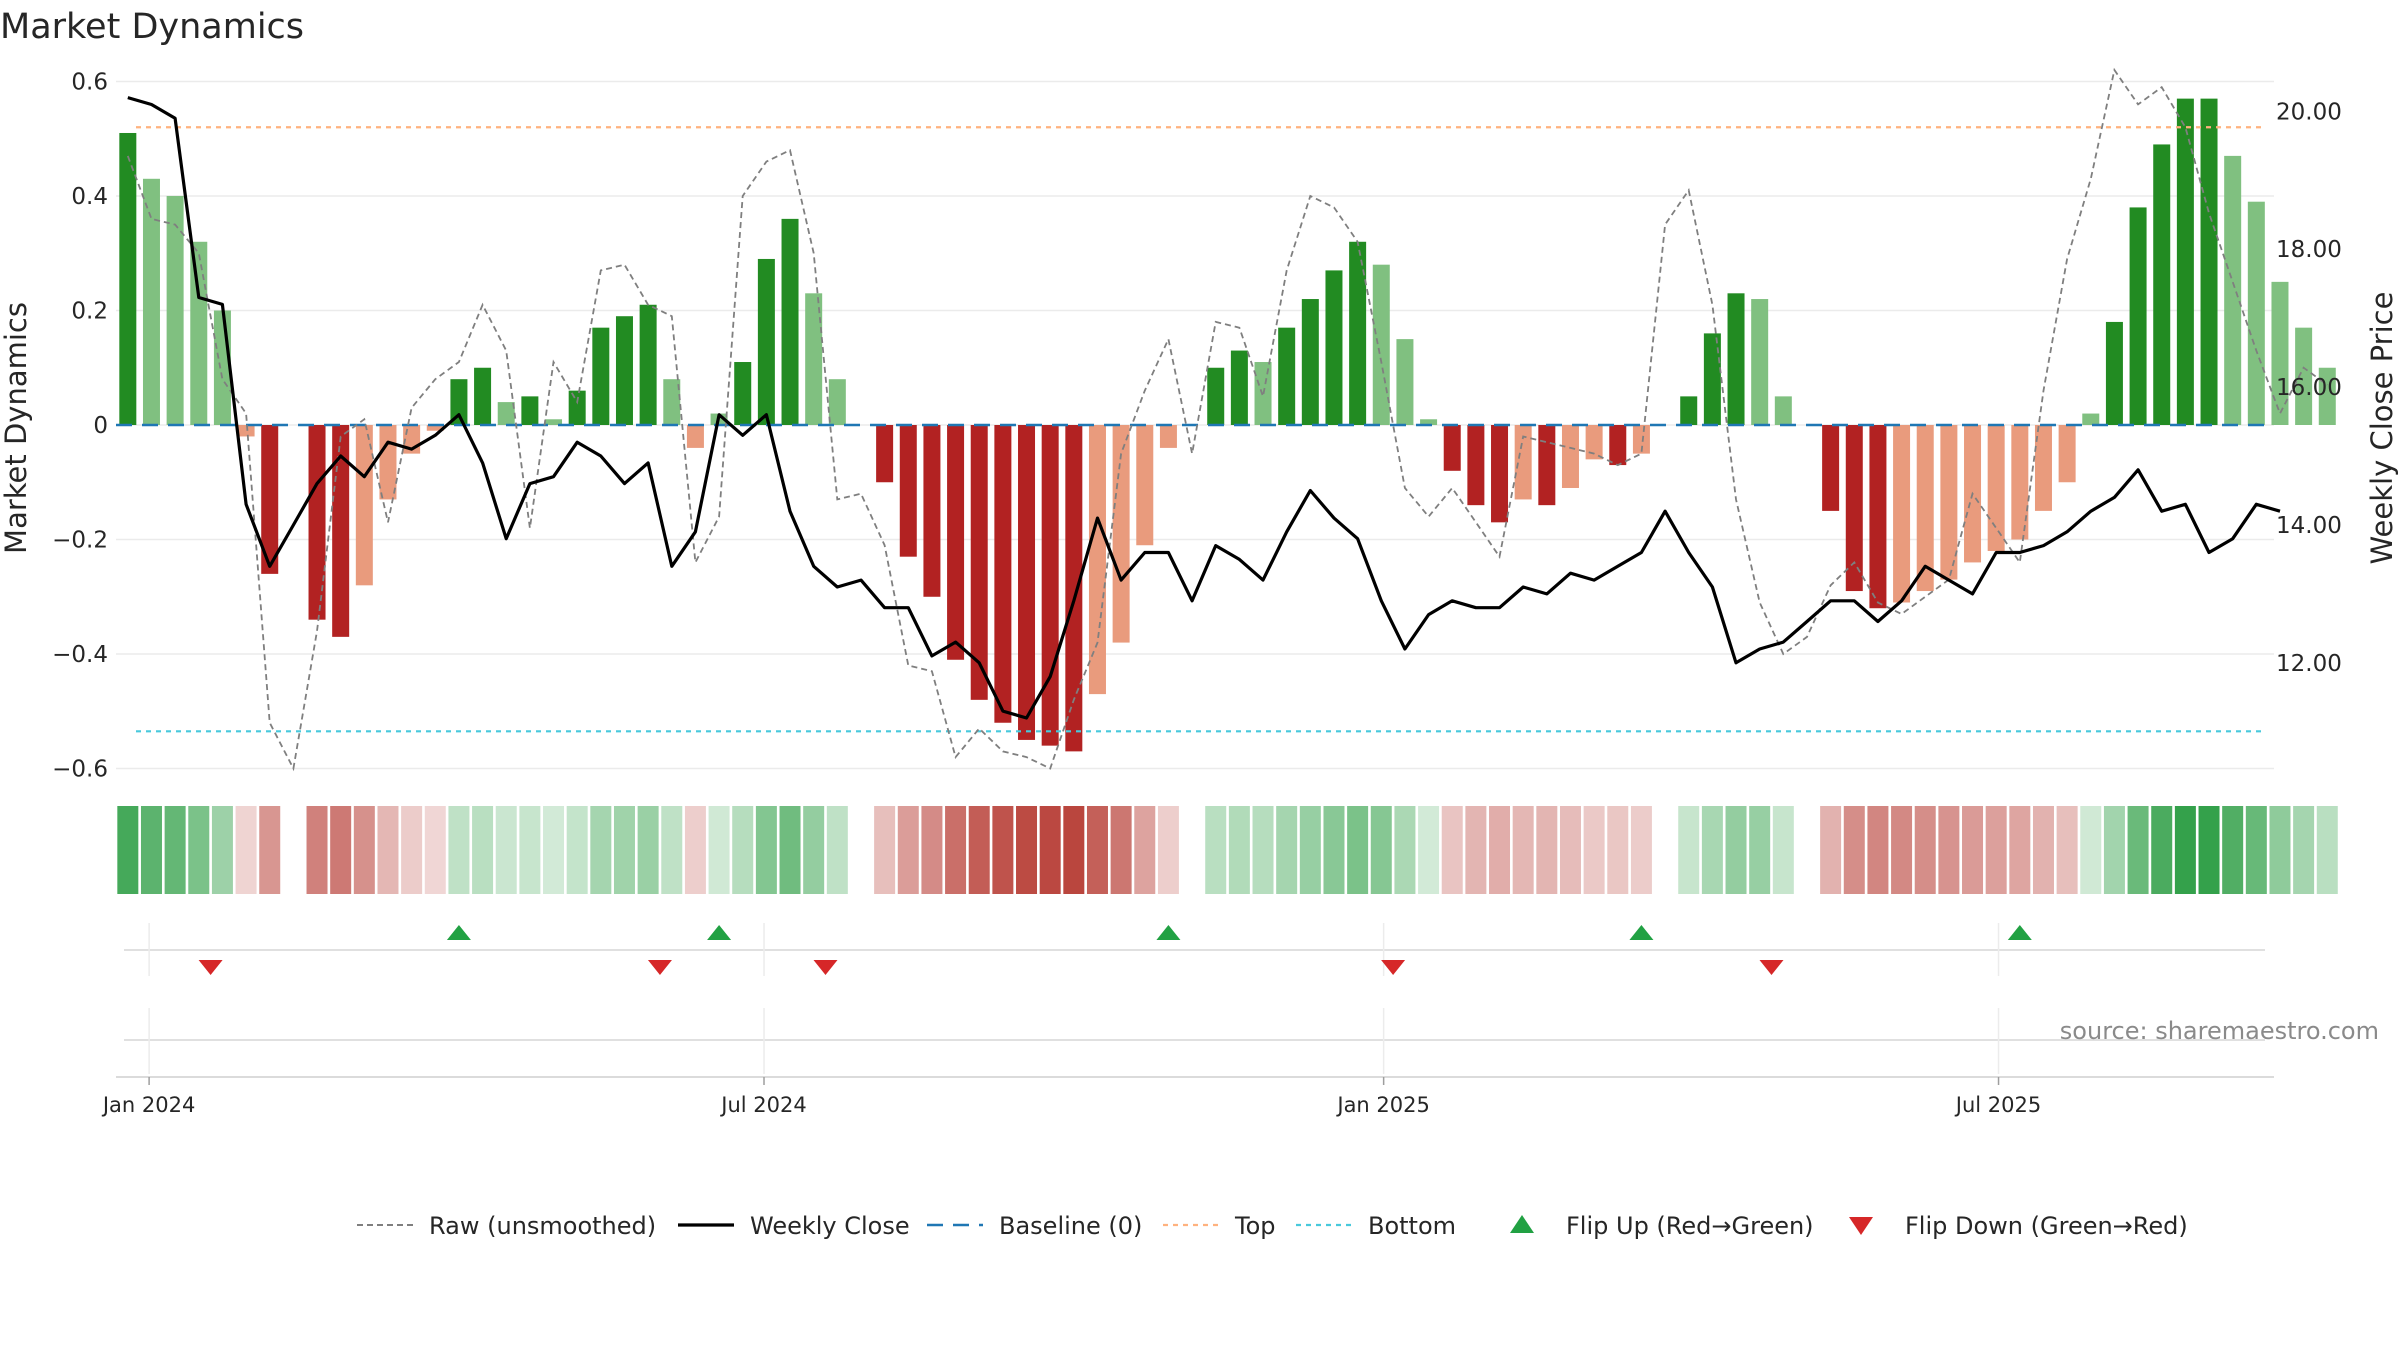 The width and height of the screenshot is (2400, 1350). Describe the element at coordinates (2309, 112) in the screenshot. I see `y2-tick-label: 20.00` at that location.